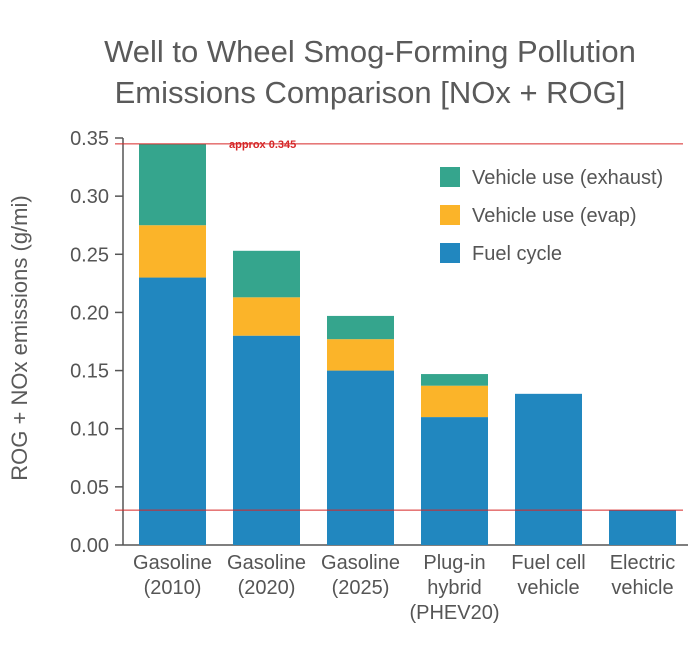 This screenshot has height=651, width=700. What do you see at coordinates (567, 178) in the screenshot?
I see `legend-entry: Vehicle use (exhaust)` at bounding box center [567, 178].